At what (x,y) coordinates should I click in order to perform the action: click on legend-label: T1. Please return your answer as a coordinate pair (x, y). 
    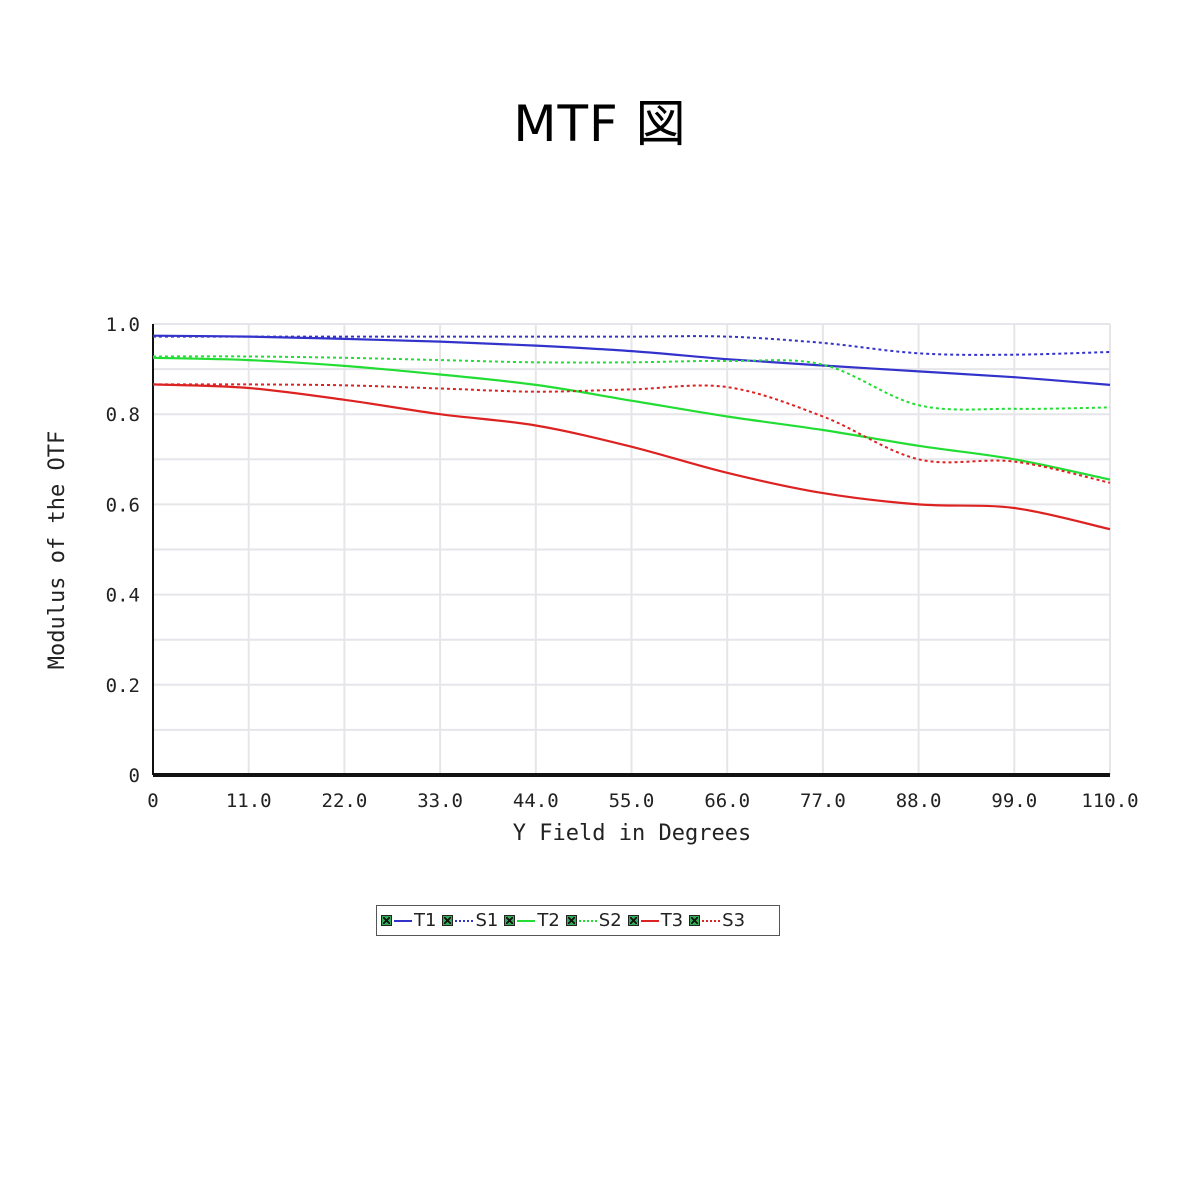
    Looking at the image, I should click on (425, 920).